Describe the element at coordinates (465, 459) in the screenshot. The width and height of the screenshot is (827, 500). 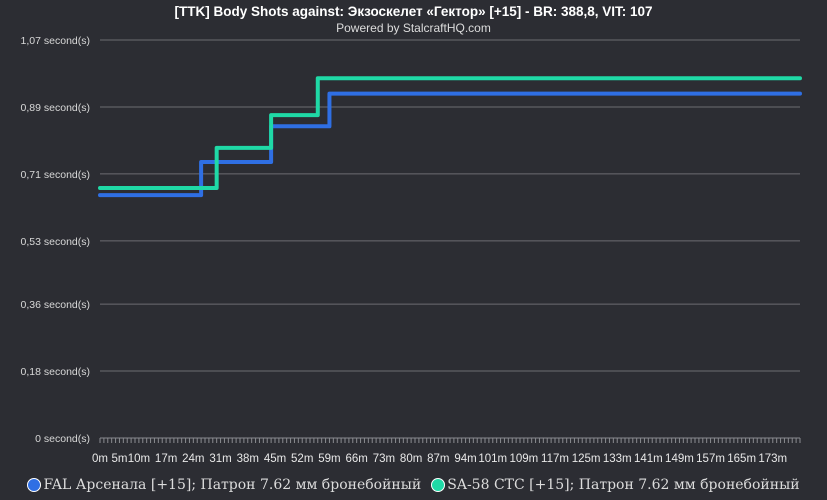
I see `x-tick-label: 94m` at that location.